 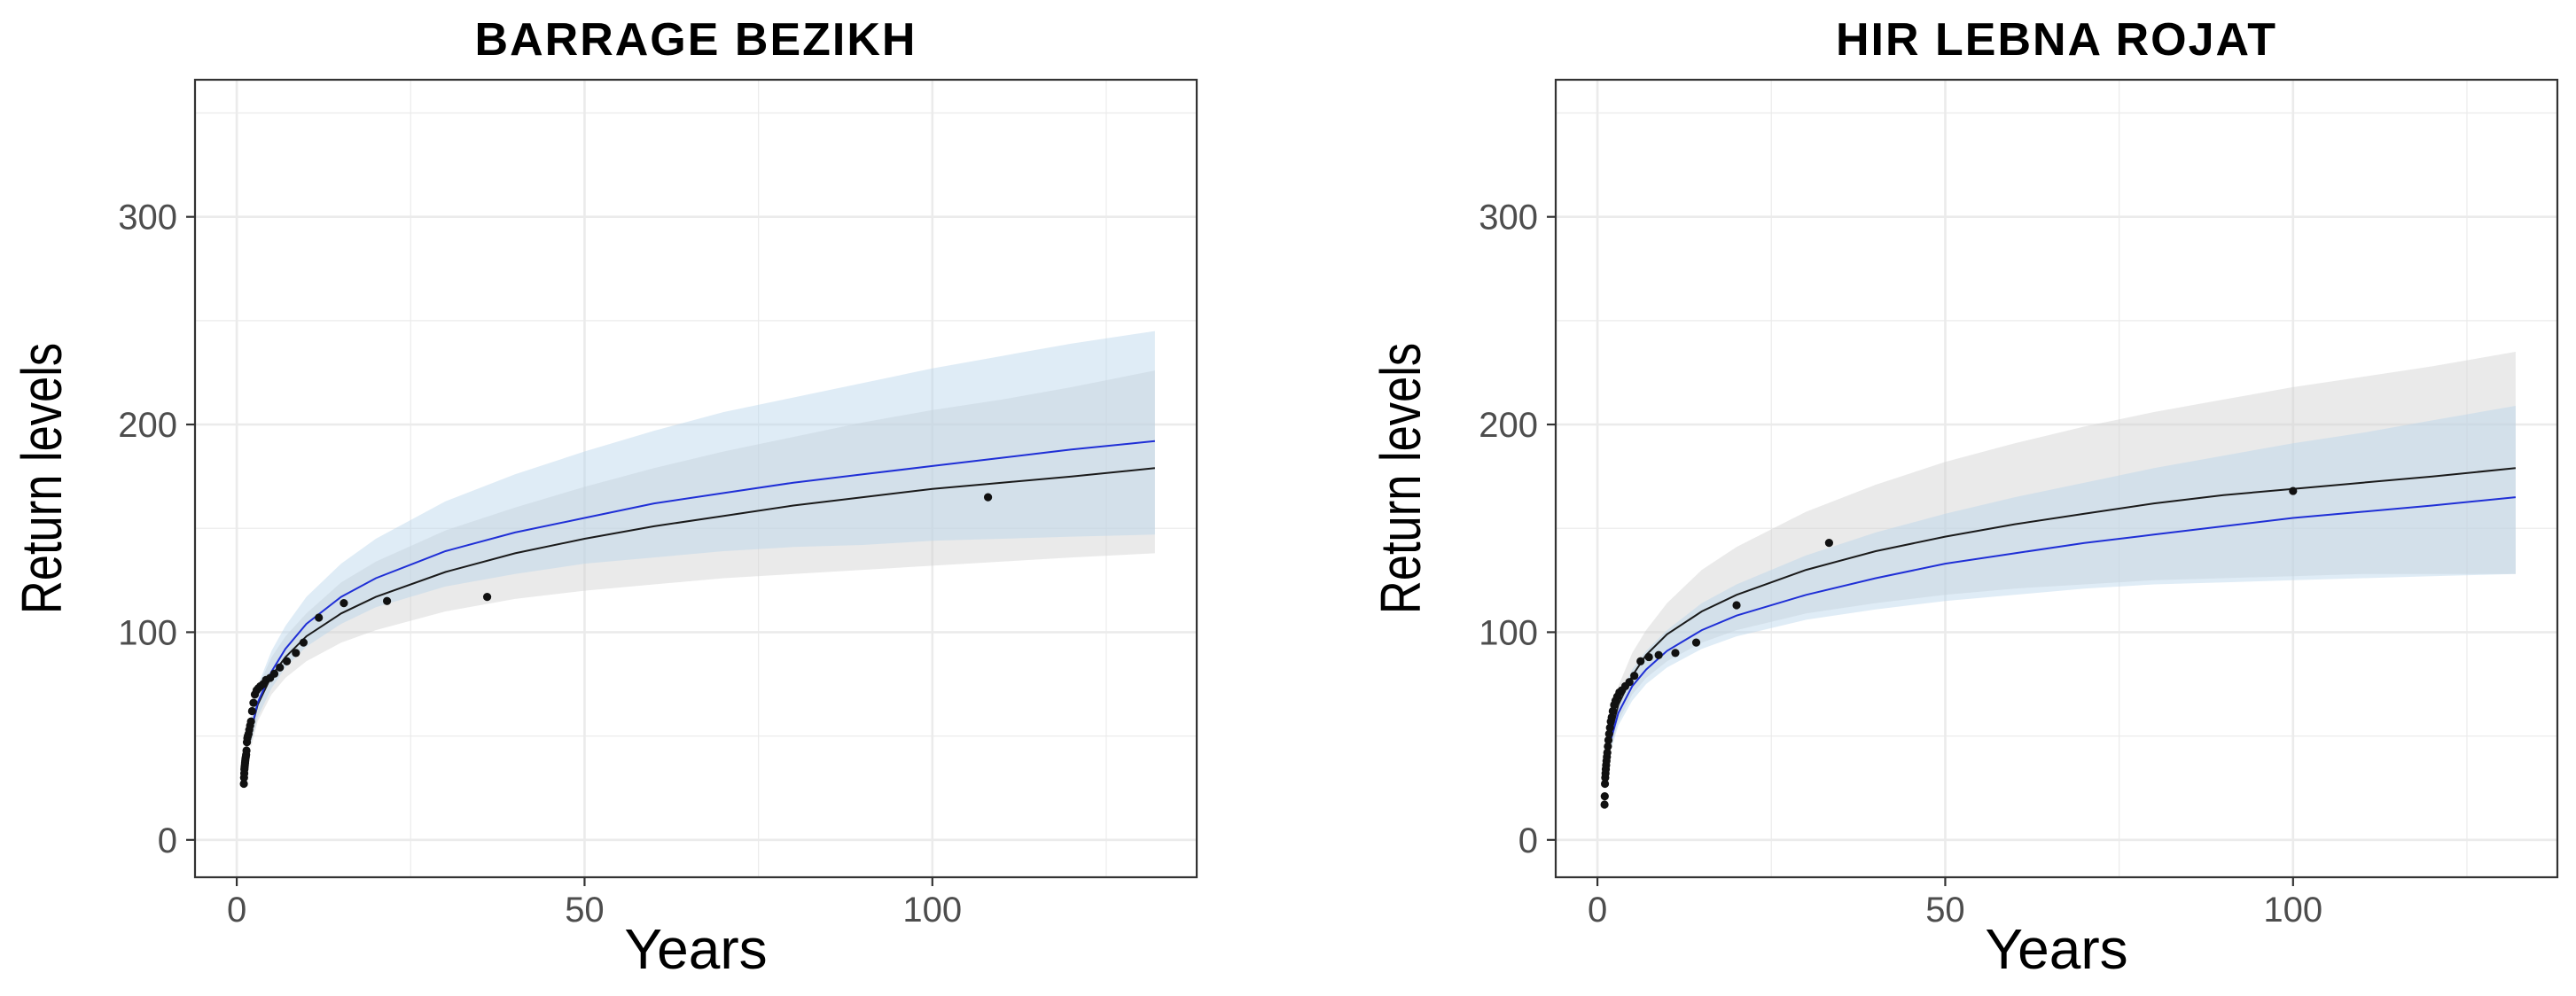 I want to click on chart1-confidence-band-blue, so click(x=702, y=537).